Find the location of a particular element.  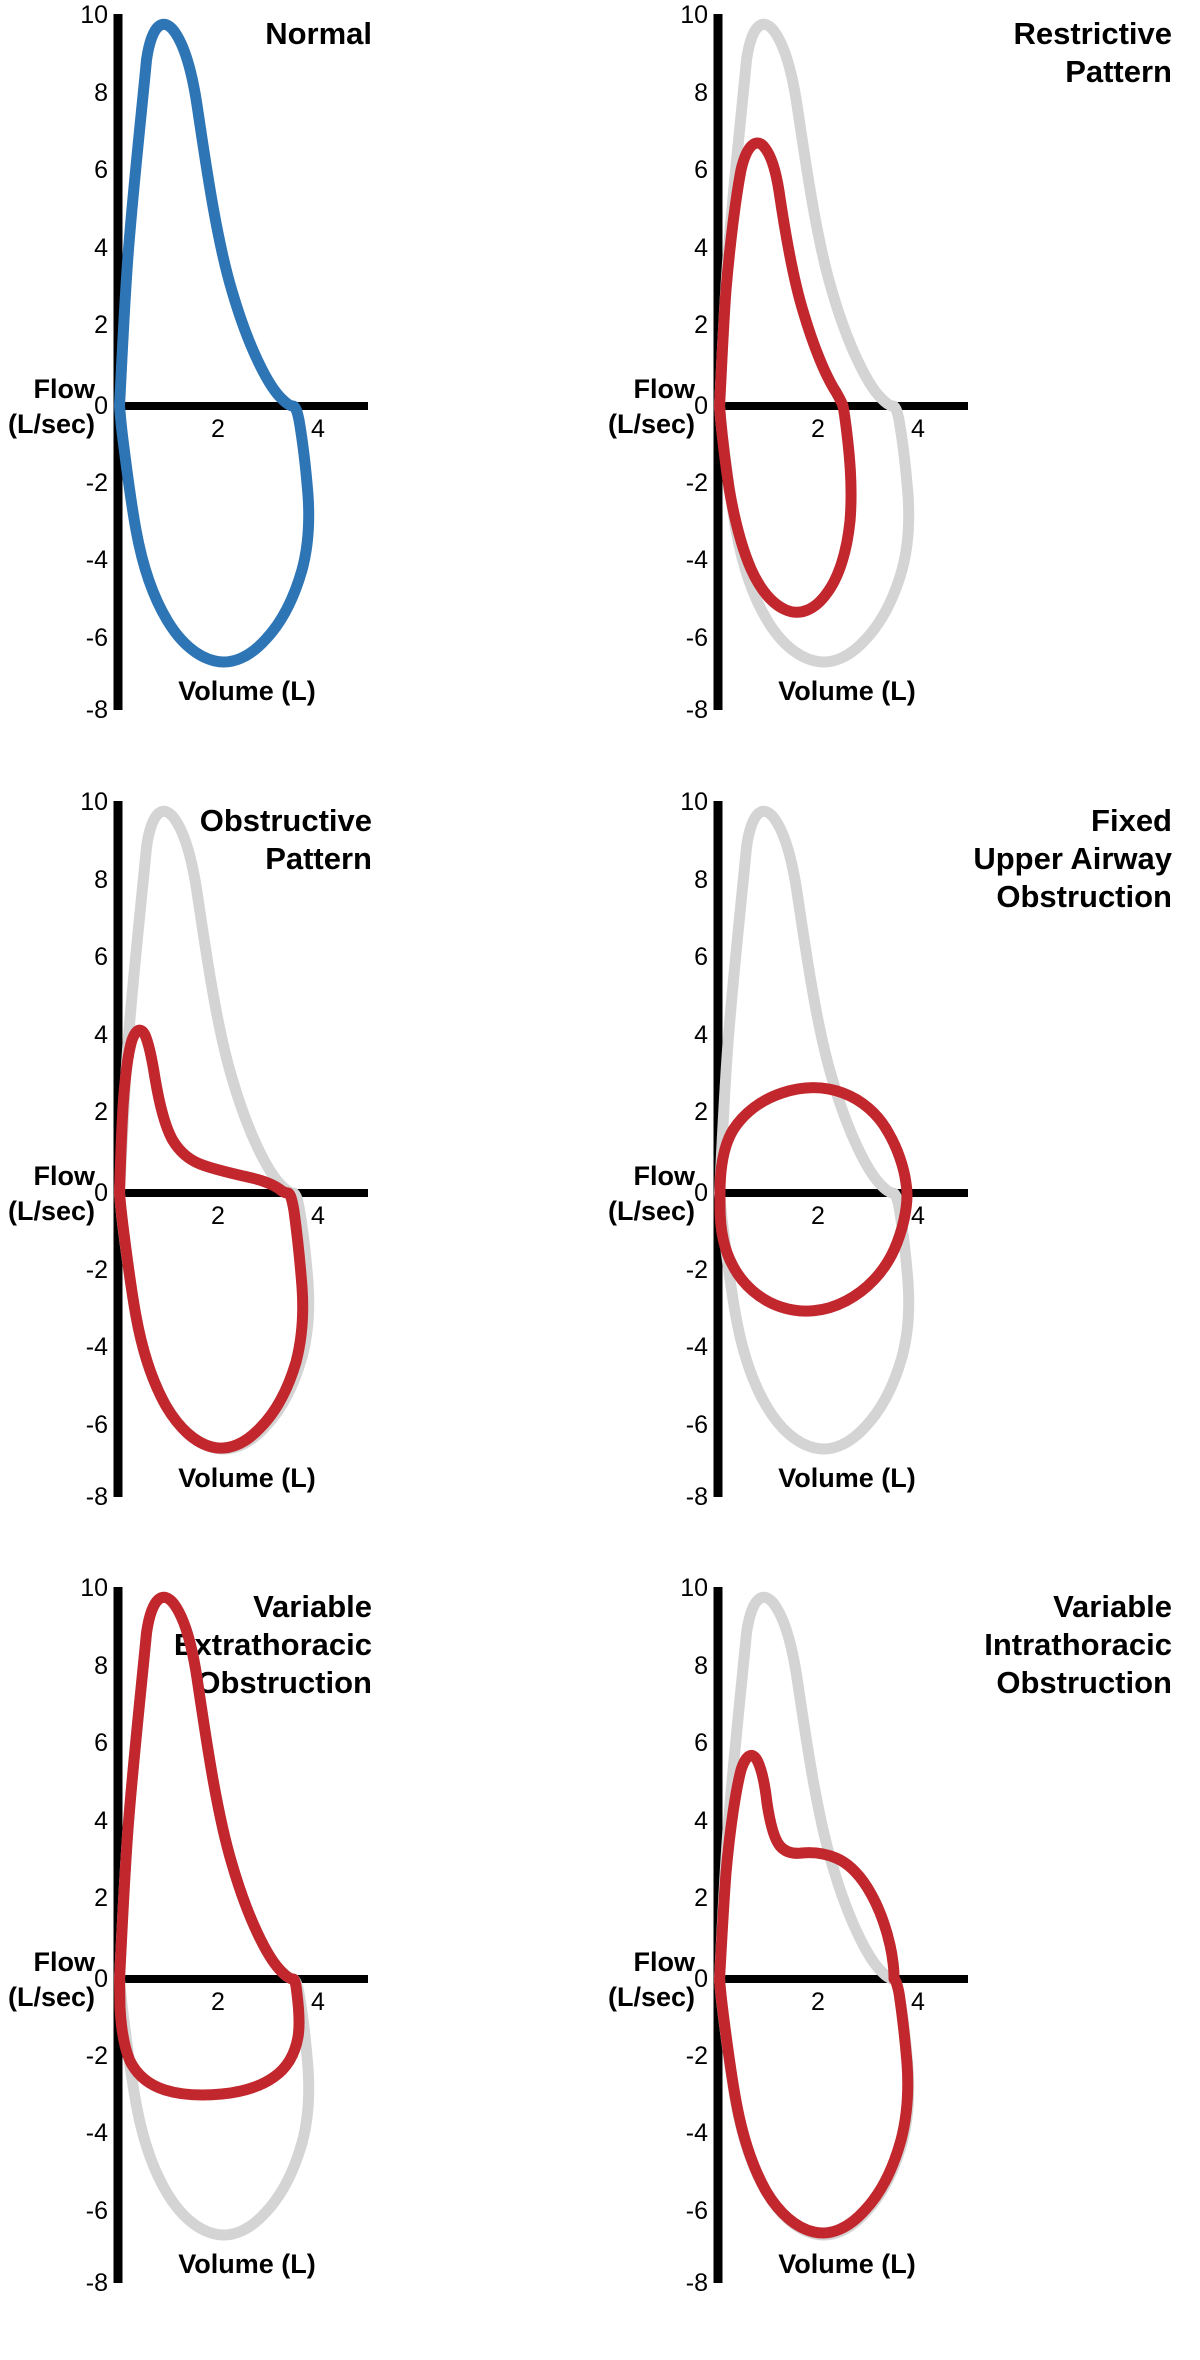

panel-title-line2: Extrathoracic is located at coordinates (273, 1644).